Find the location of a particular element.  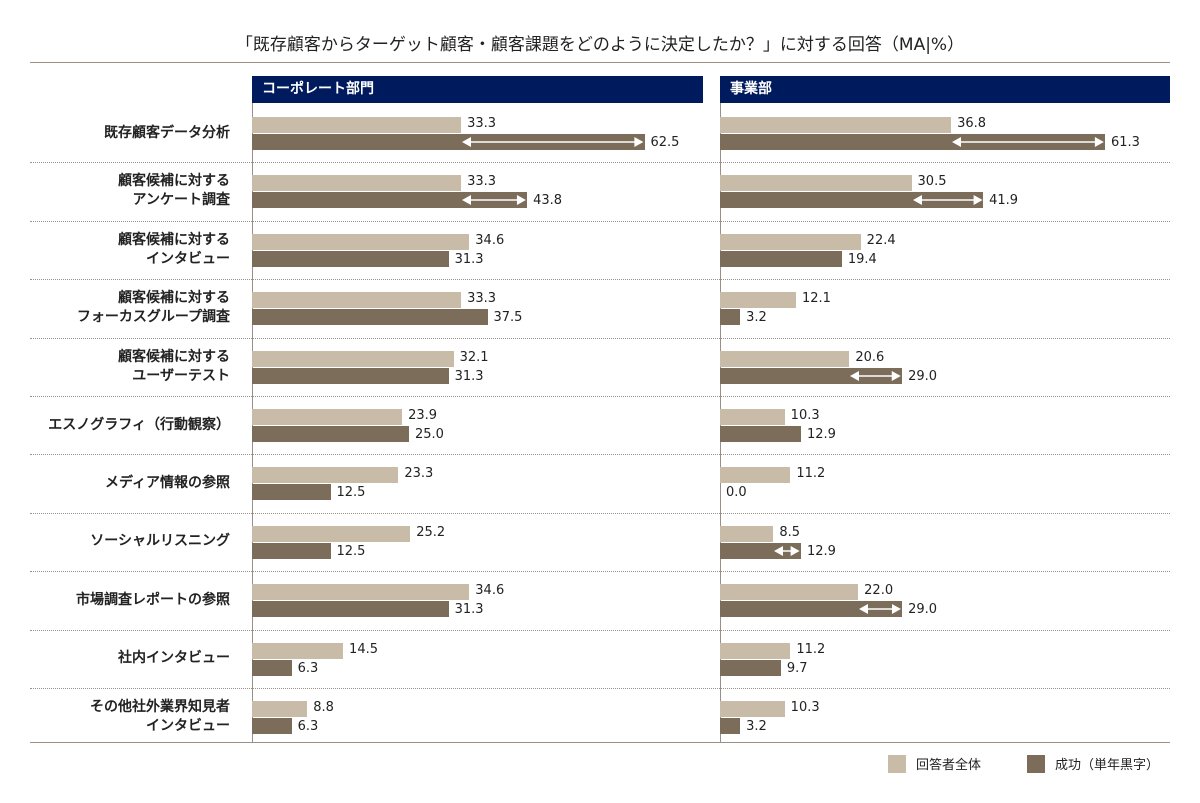

success-value-label: 9.7 is located at coordinates (797, 668).